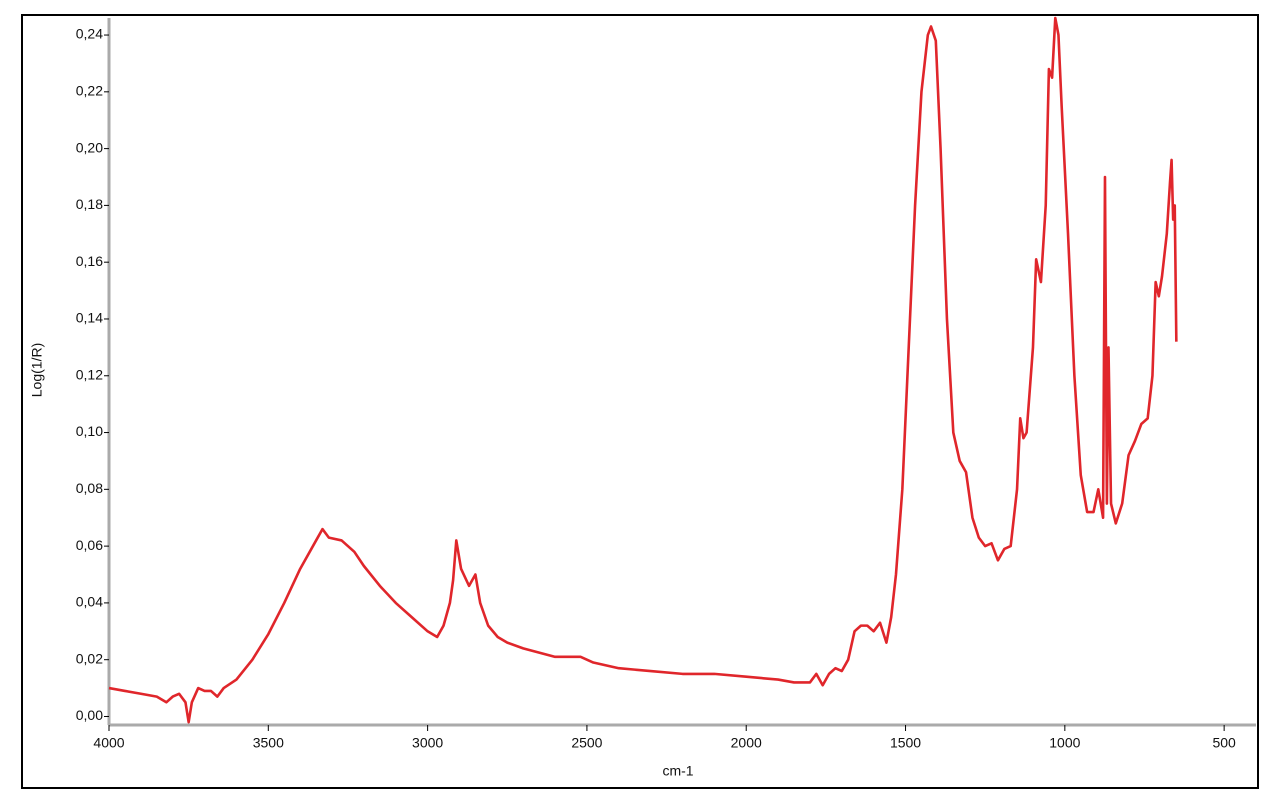 This screenshot has height=798, width=1284. Describe the element at coordinates (905, 743) in the screenshot. I see `x-tick-label: 1500` at that location.